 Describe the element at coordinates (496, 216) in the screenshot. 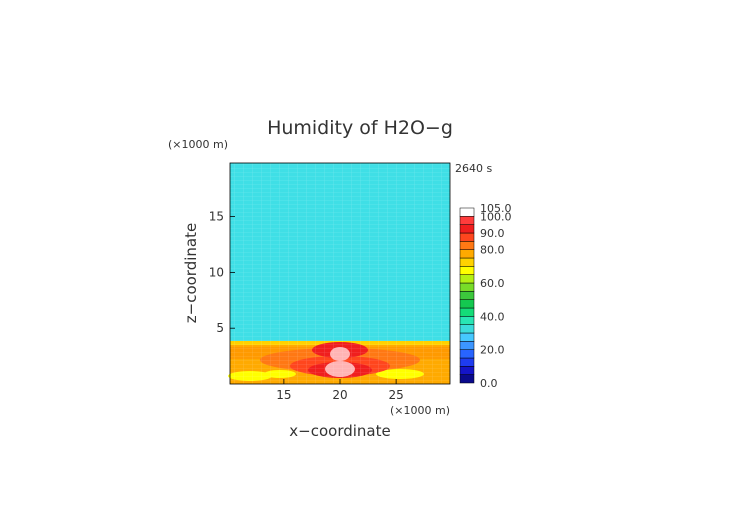

I see `colorbar-tick-label: 100.0` at that location.